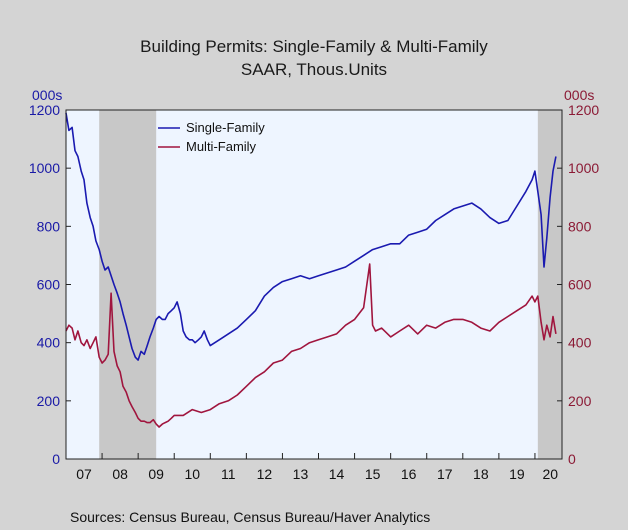 The height and width of the screenshot is (530, 628). I want to click on x-tick-label: 11, so click(228, 474).